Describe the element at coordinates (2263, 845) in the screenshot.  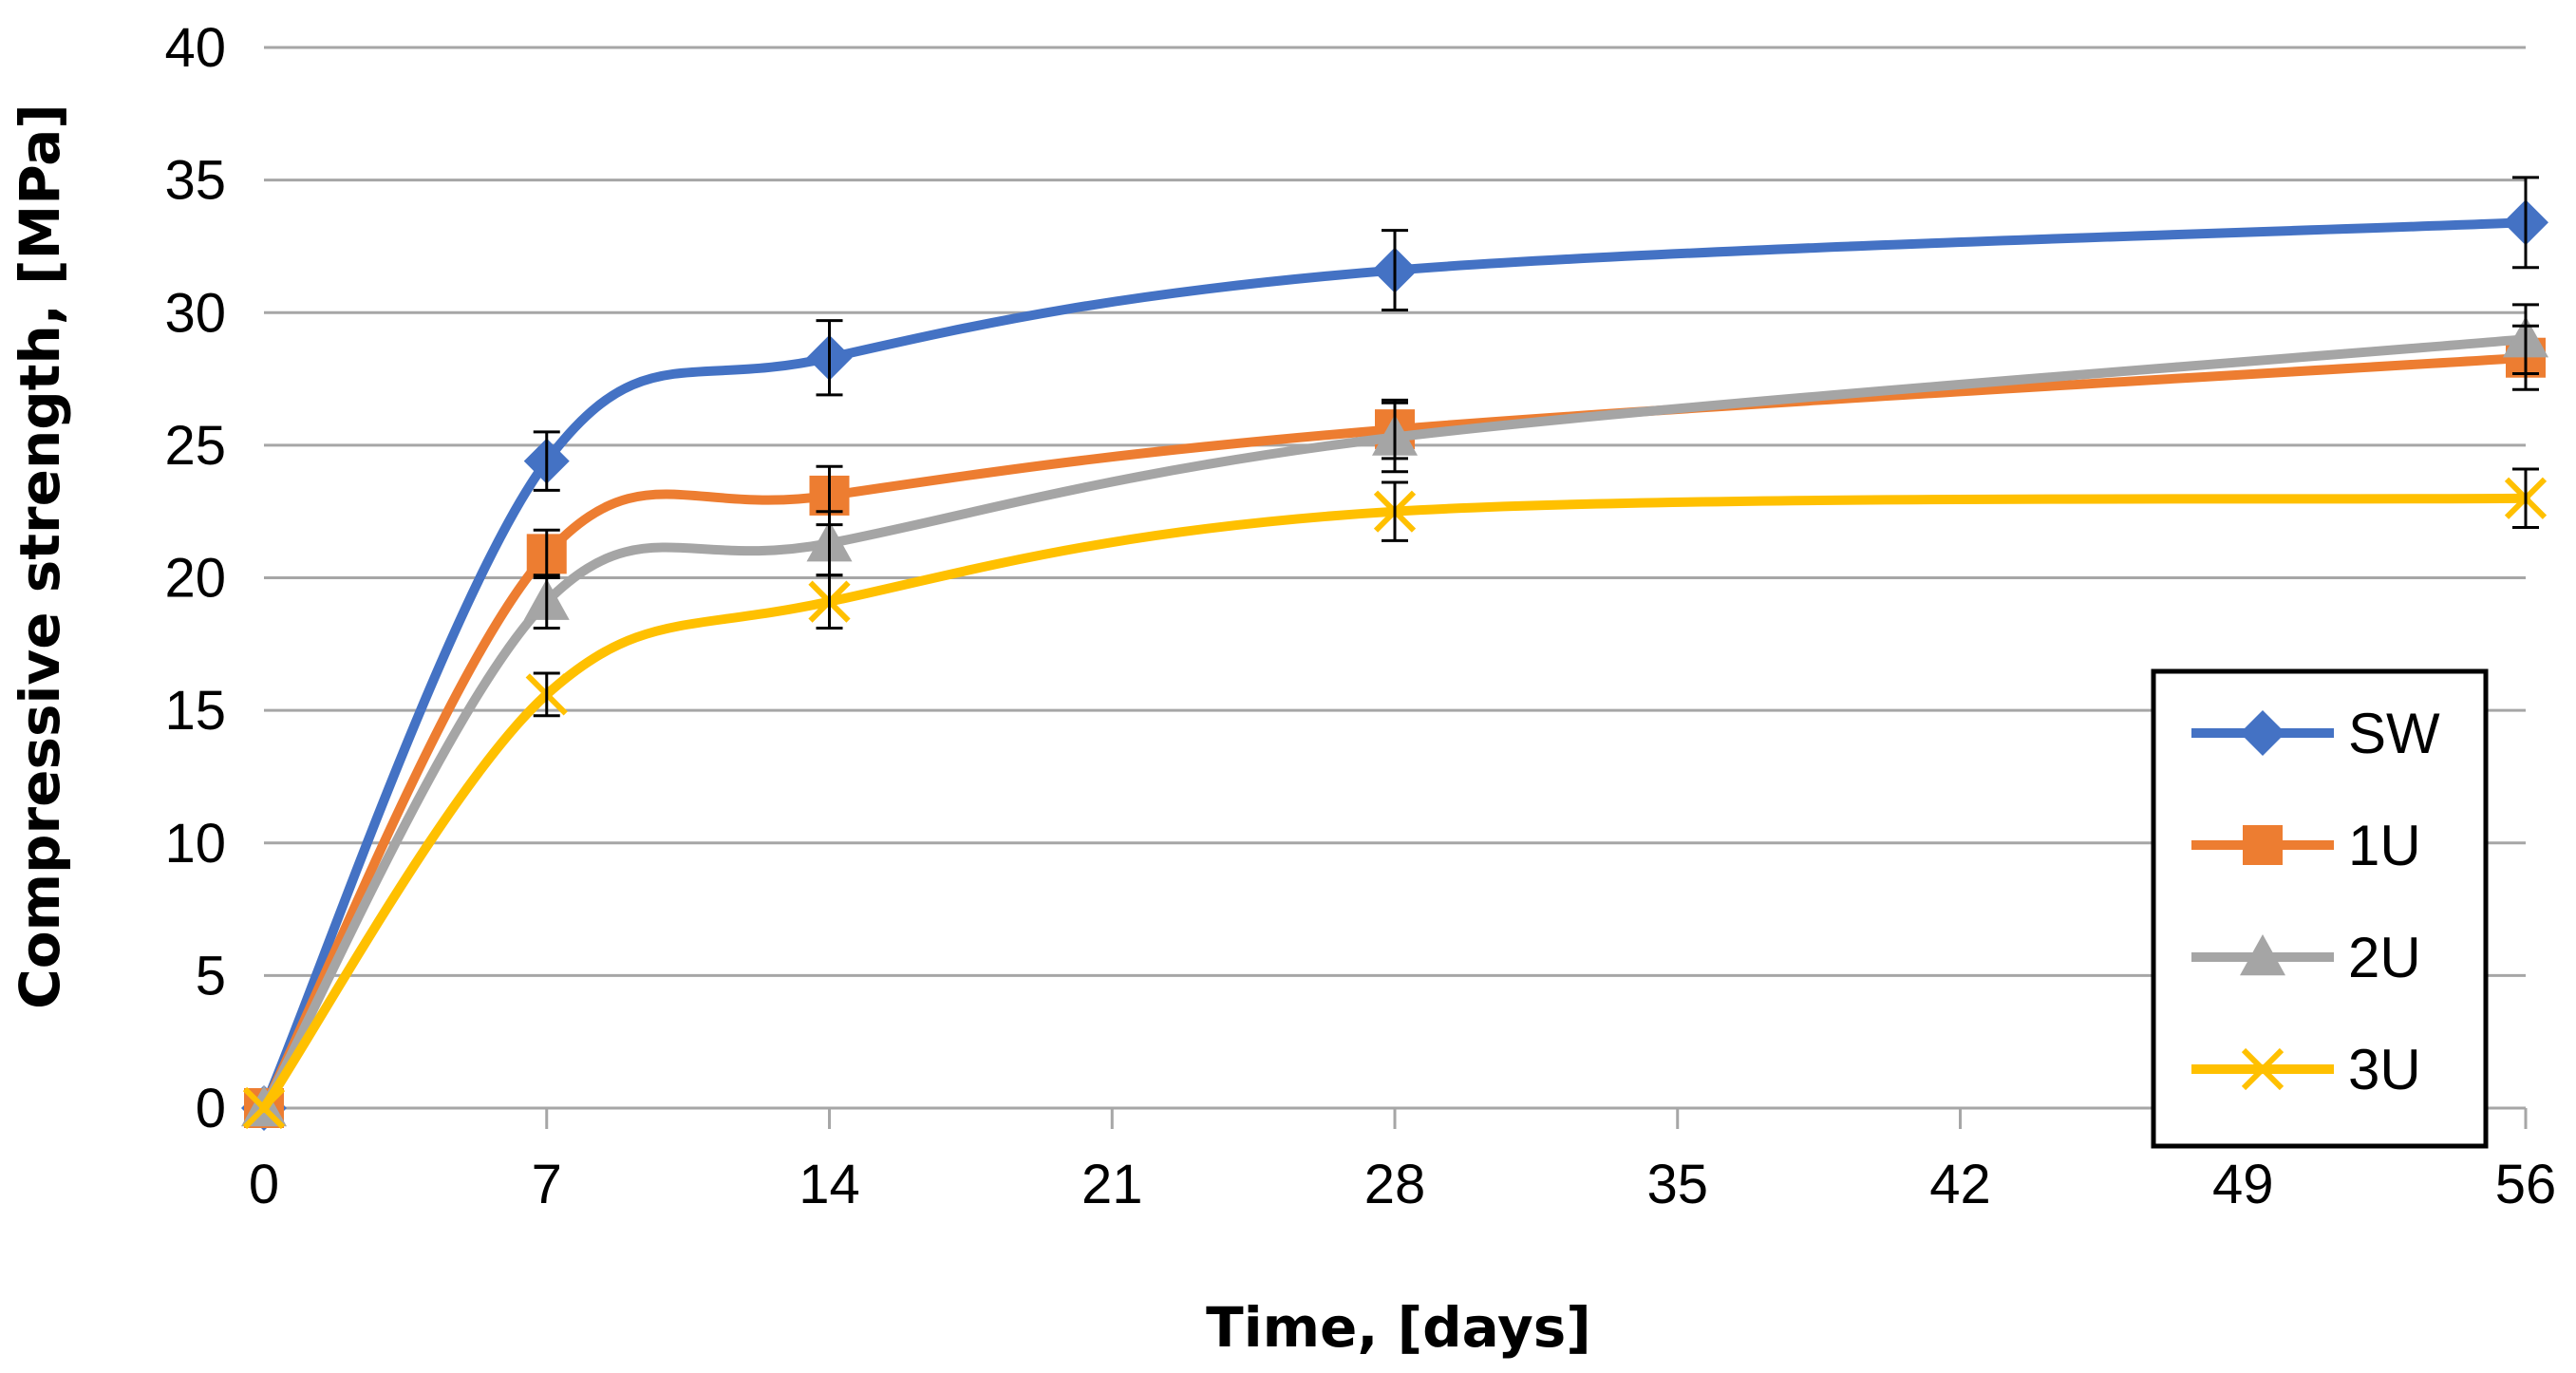
I see `legend-swatch-marker-1U` at that location.